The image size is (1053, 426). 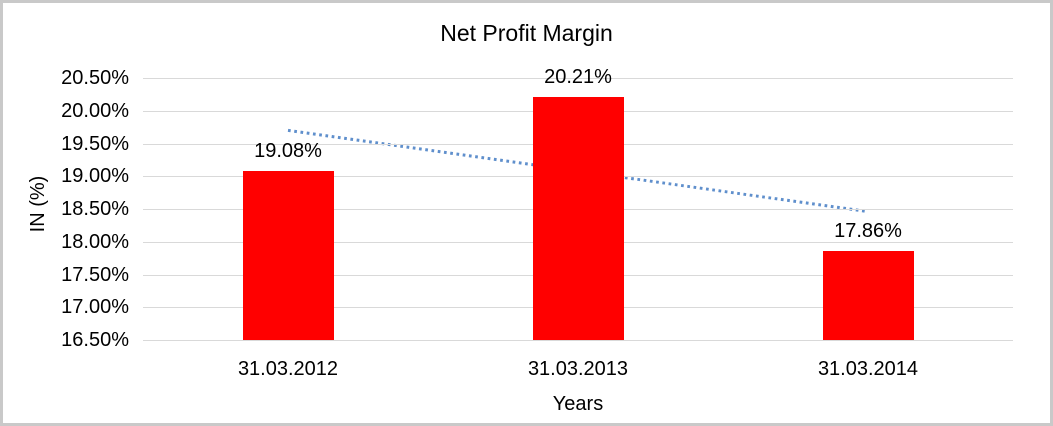 I want to click on bar-value-label: 20.21%, so click(x=578, y=76).